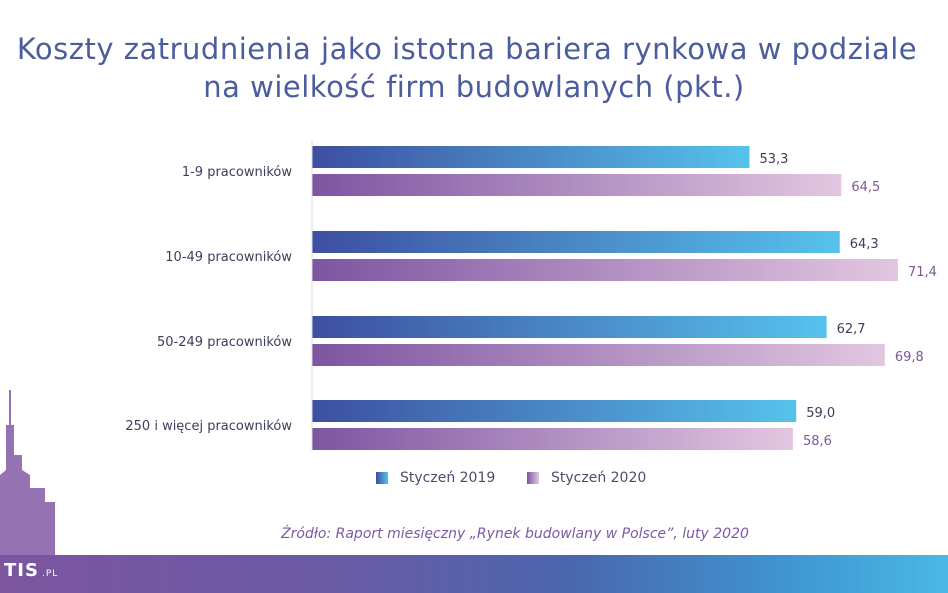 The height and width of the screenshot is (593, 948). Describe the element at coordinates (851, 329) in the screenshot. I see `data-label-2019: 62,7` at that location.